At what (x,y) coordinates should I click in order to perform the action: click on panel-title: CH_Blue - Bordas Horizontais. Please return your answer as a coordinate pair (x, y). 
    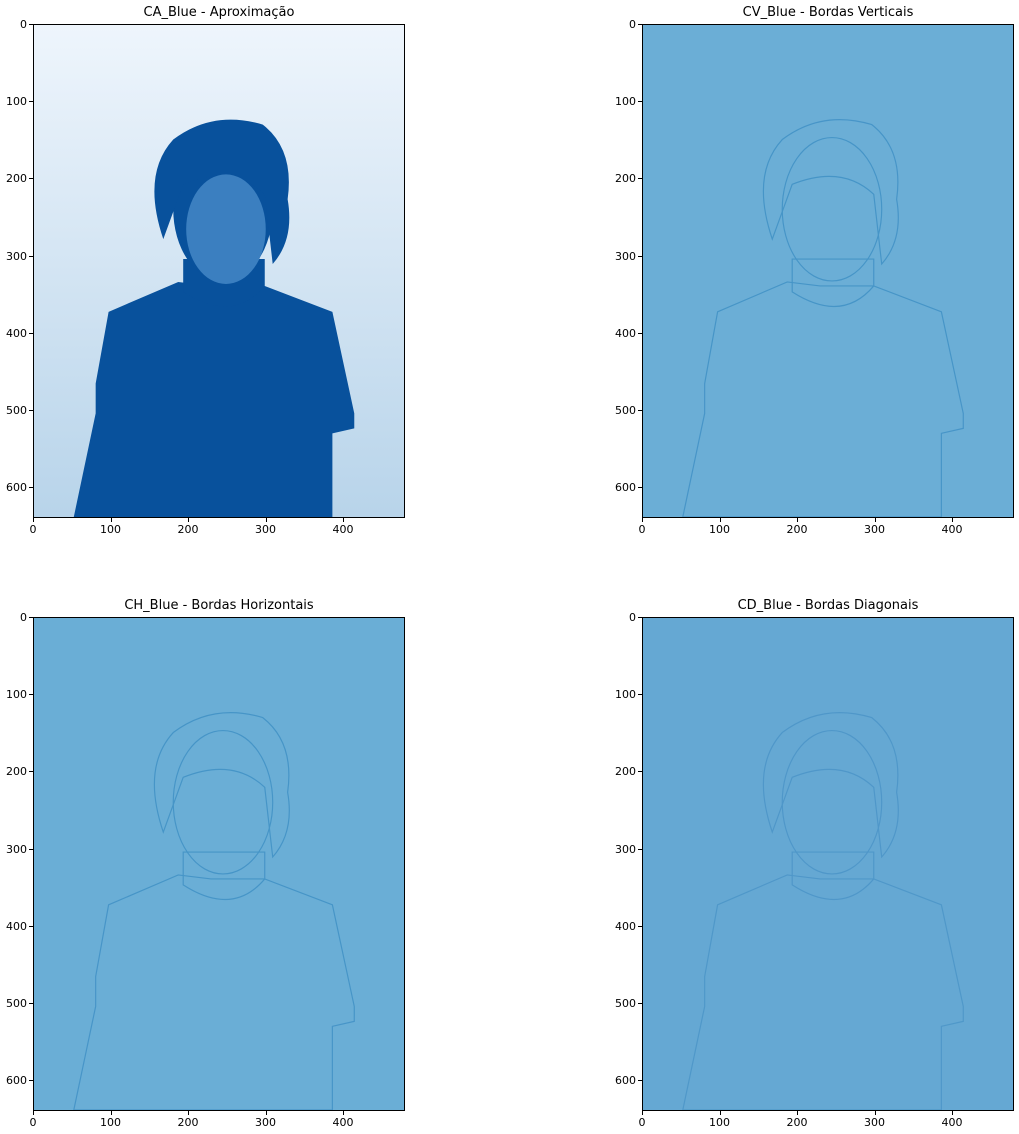
    Looking at the image, I should click on (219, 605).